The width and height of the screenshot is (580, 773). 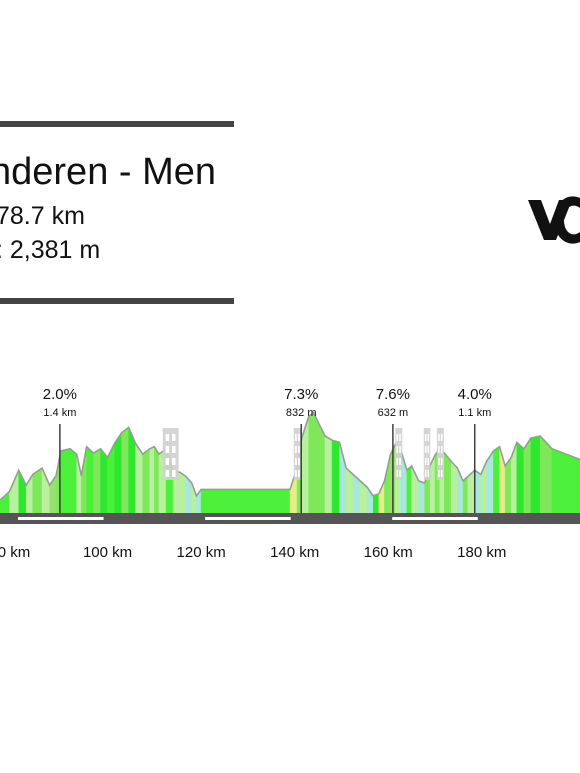 I want to click on km-tick-label: 140 km, so click(x=294, y=552).